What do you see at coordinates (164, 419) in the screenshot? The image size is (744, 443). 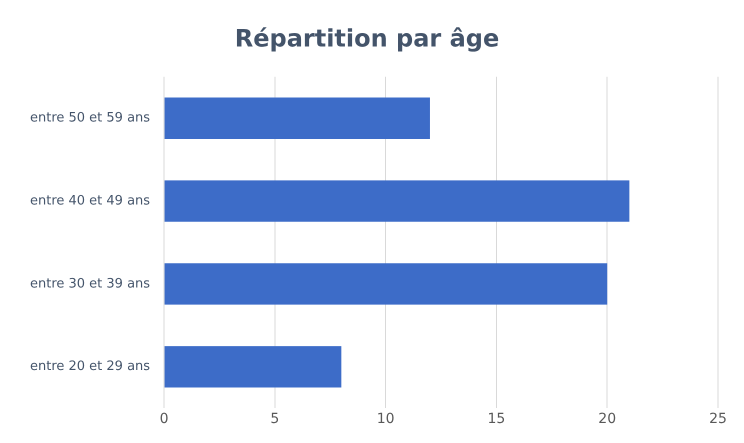 I see `x-tick-label: 0` at bounding box center [164, 419].